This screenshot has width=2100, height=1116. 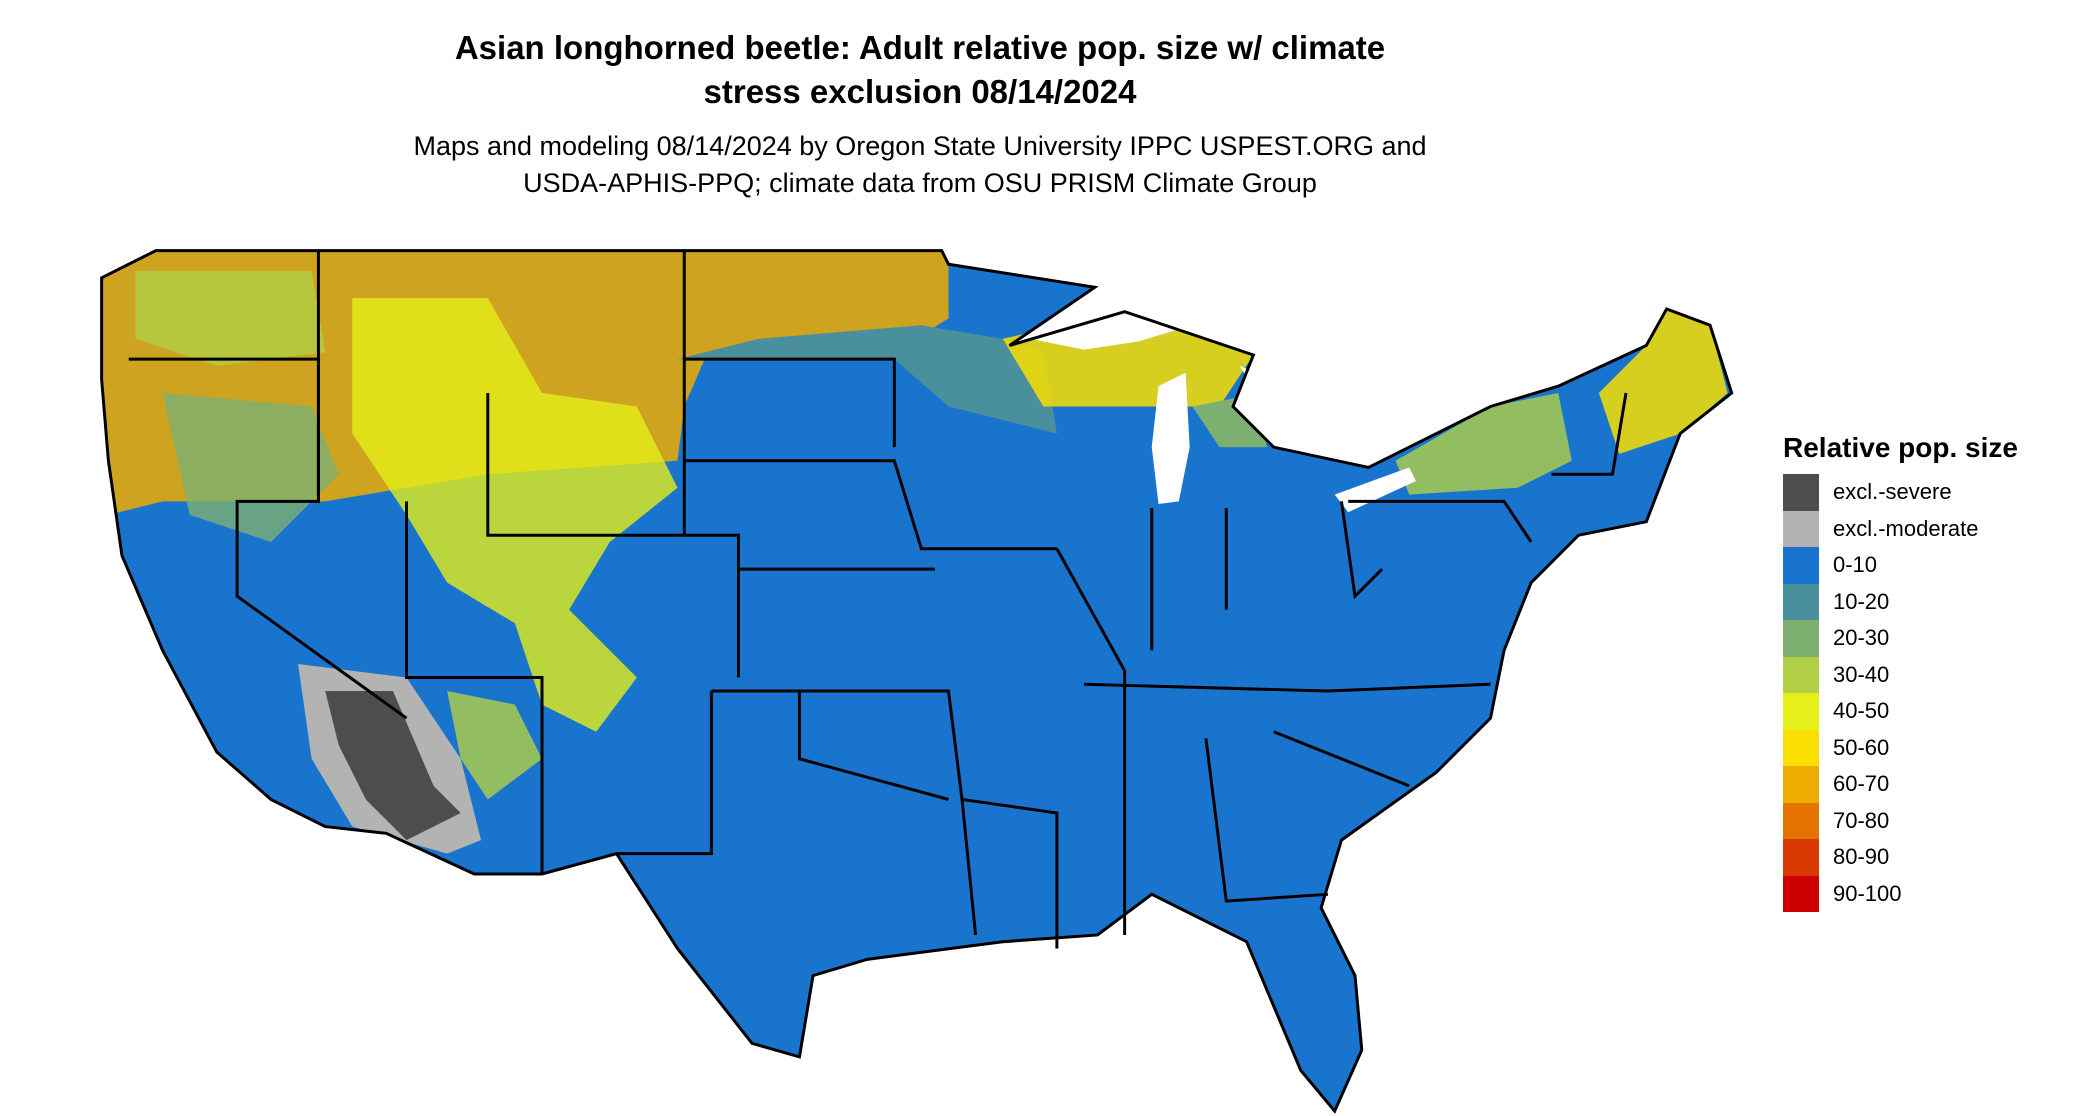 I want to click on legend-label: excl.-severe, so click(x=1892, y=492).